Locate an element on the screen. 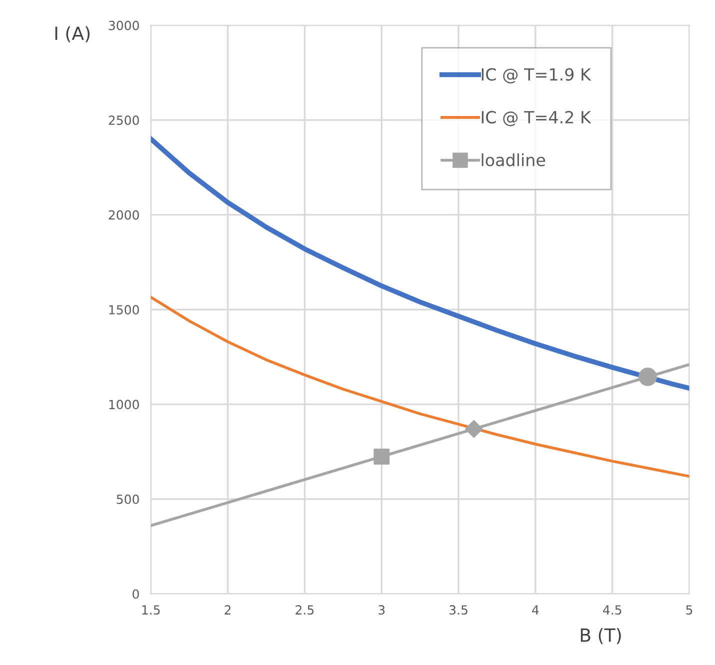  x-tick-label: 1.5 is located at coordinates (151, 610).